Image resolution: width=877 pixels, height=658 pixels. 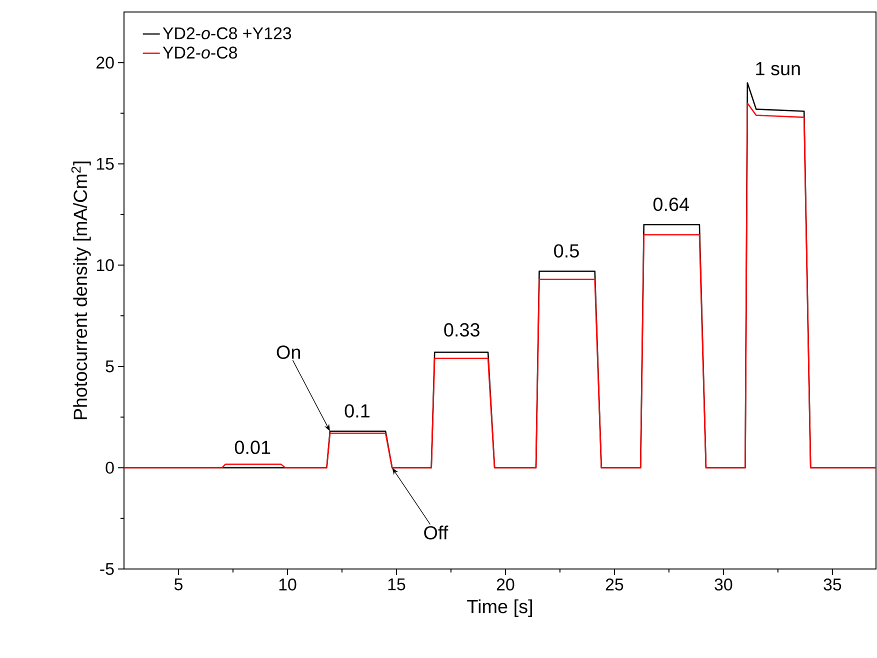 I want to click on y-tick-label: -5, so click(x=107, y=569).